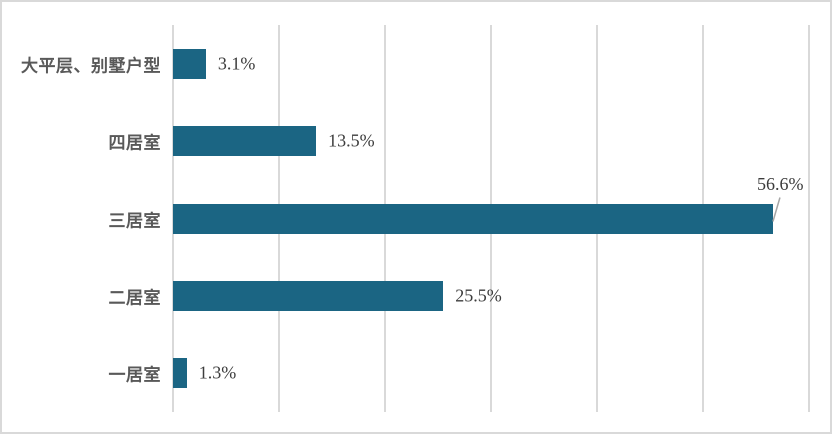 The width and height of the screenshot is (832, 434). Describe the element at coordinates (478, 295) in the screenshot. I see `value-label: 25.5%` at that location.